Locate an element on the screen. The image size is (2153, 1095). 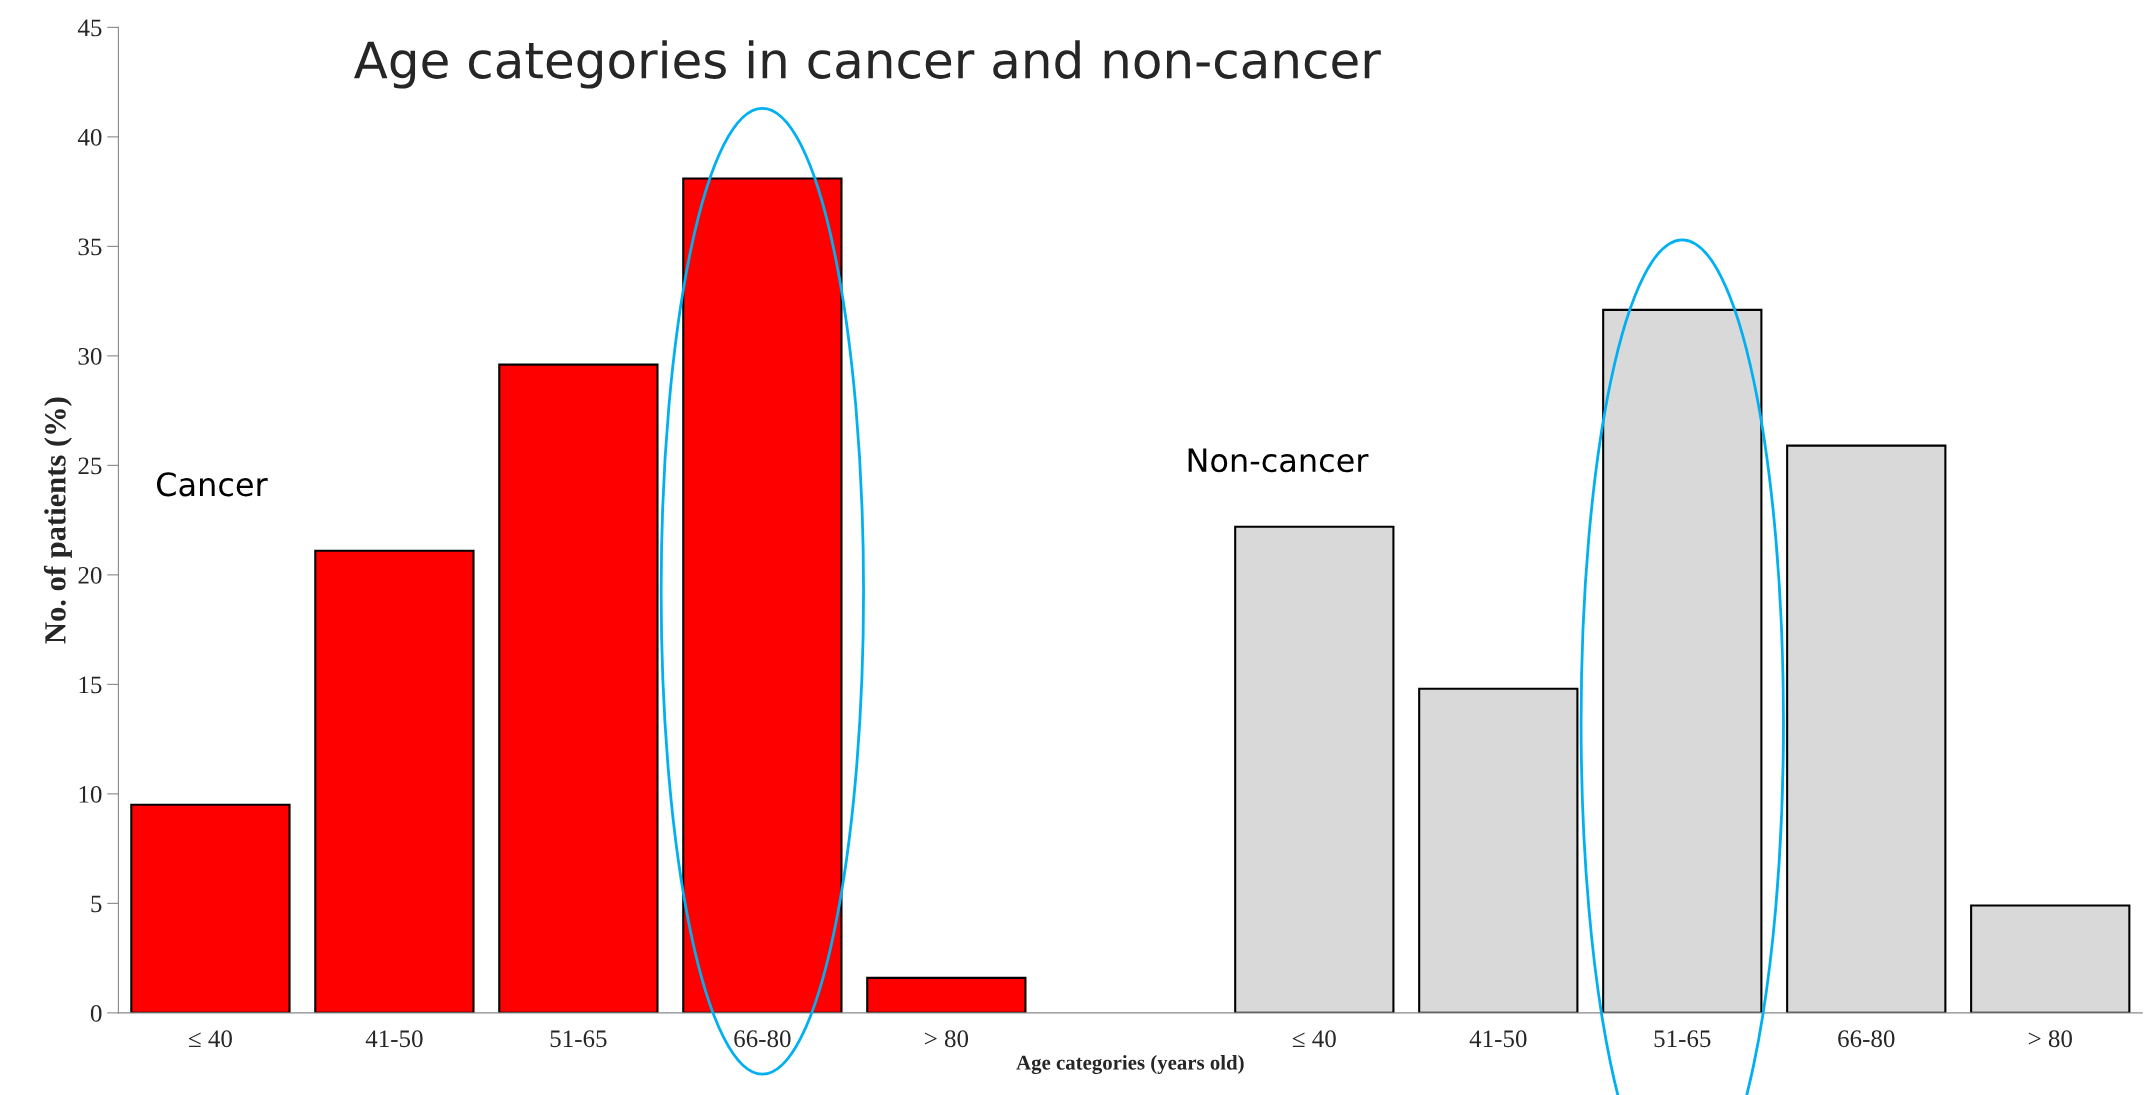
y-tick-label: 20 is located at coordinates (90, 575).